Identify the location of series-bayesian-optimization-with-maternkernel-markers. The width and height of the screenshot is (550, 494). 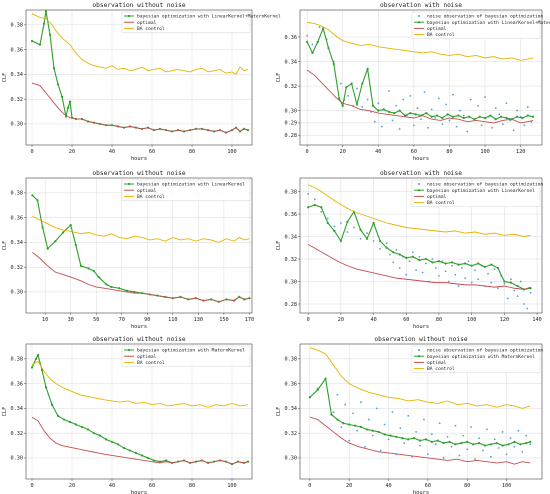
(140, 410).